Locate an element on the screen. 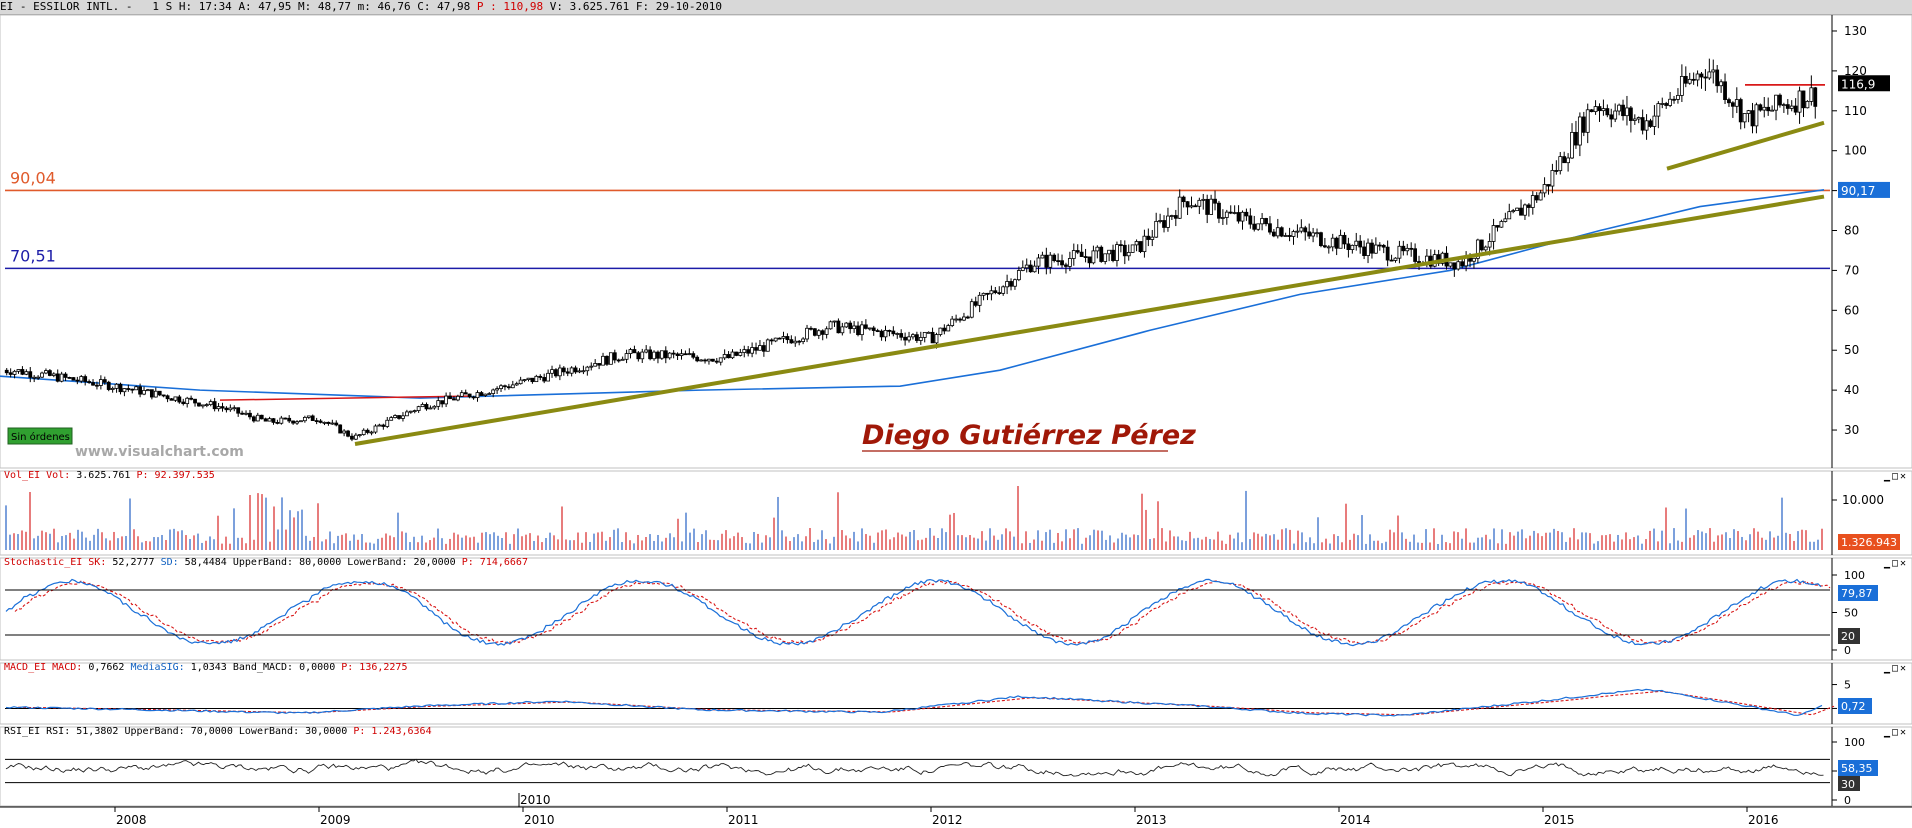 This screenshot has width=1912, height=828. volume-window-controls: ▁□✕ is located at coordinates (1895, 476).